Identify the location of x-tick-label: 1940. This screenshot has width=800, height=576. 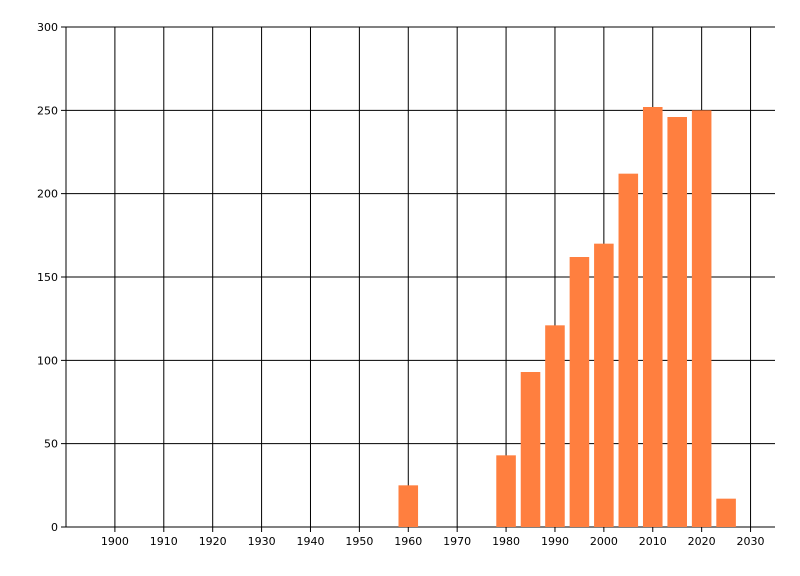
(310, 541).